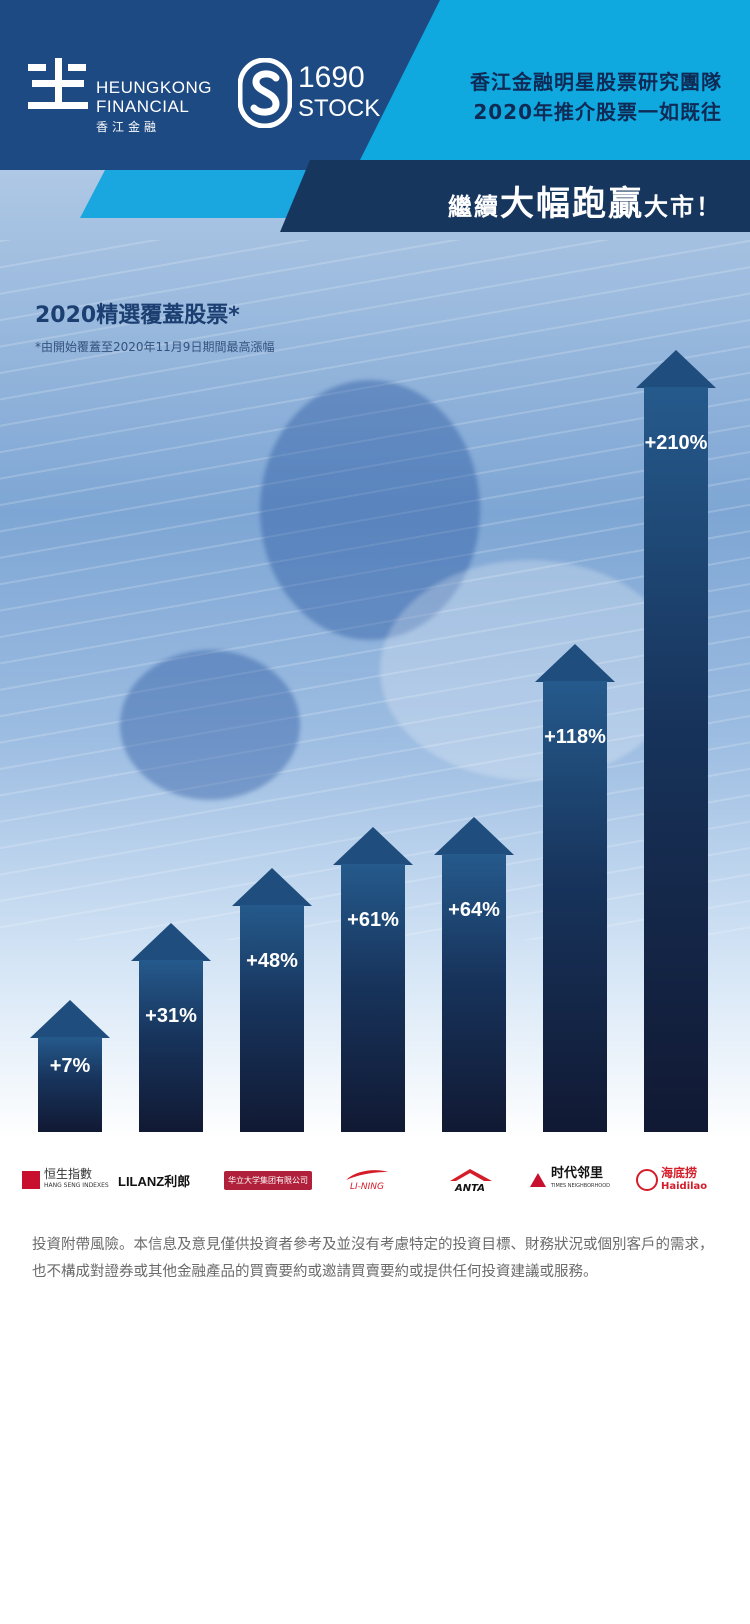 The height and width of the screenshot is (1624, 750). I want to click on section-title: 2020精選覆蓋股票*, so click(137, 315).